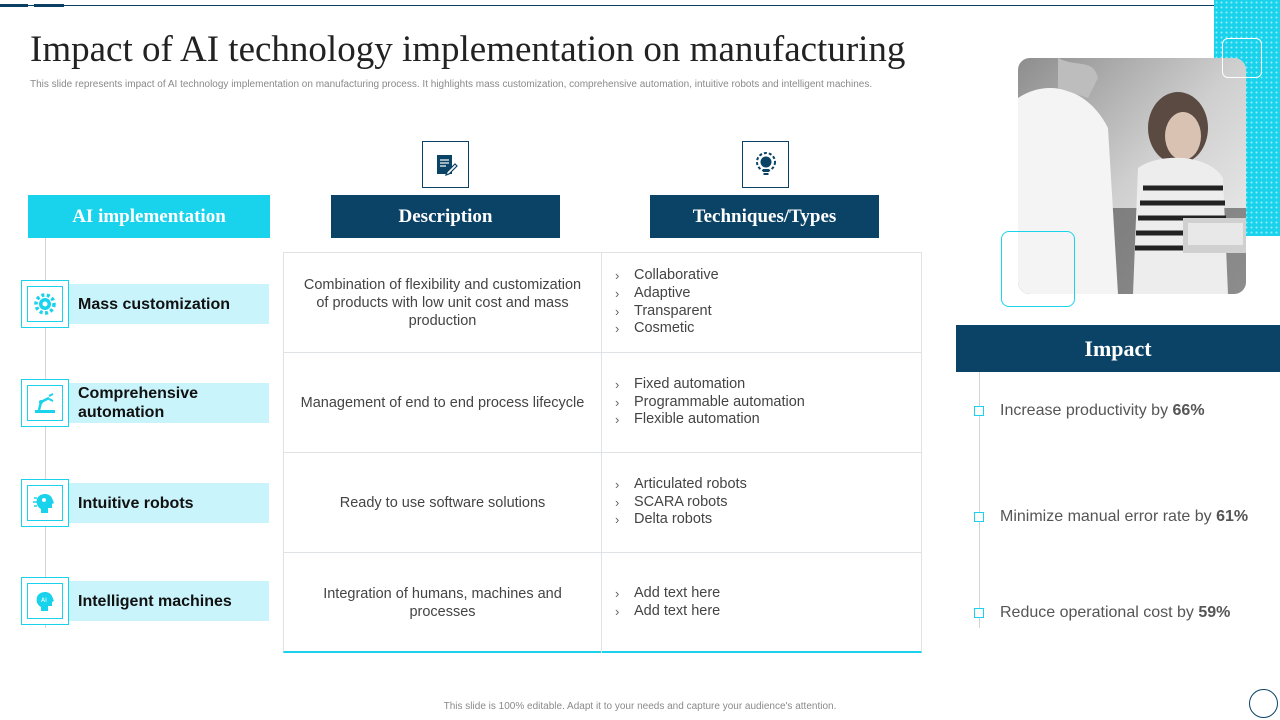 The width and height of the screenshot is (1280, 720). I want to click on gear-icon, so click(45, 304).